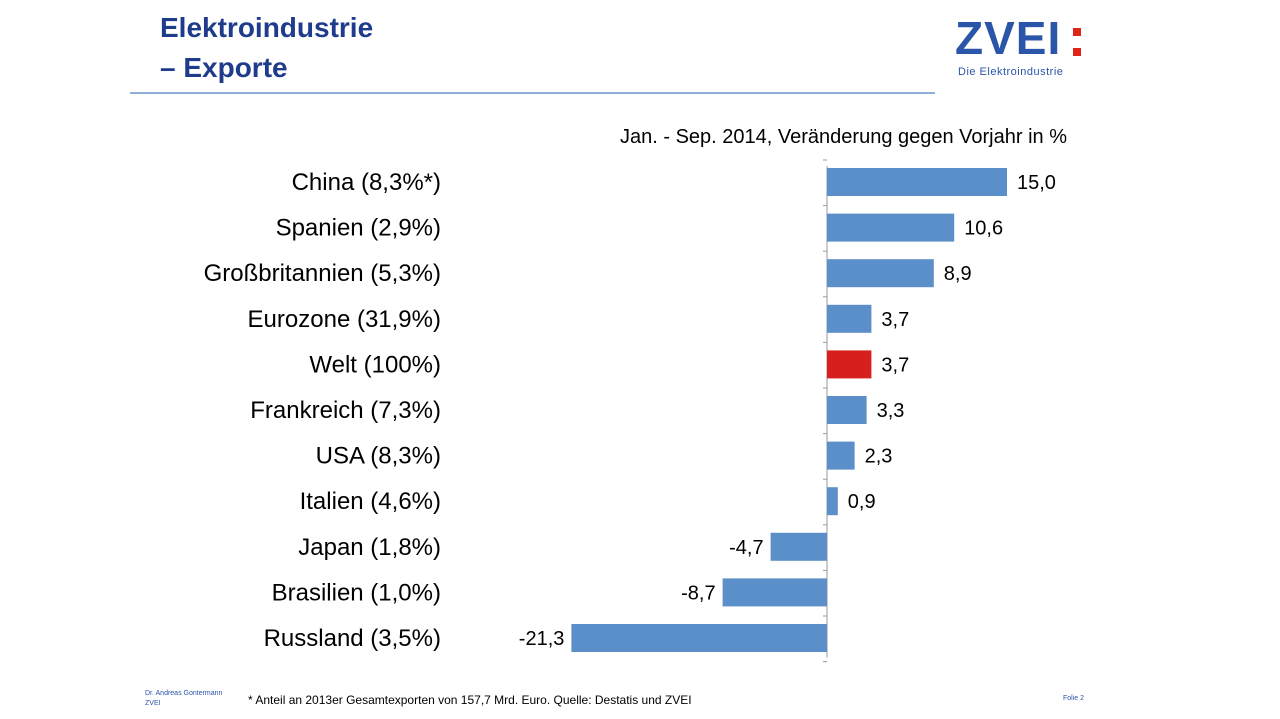  What do you see at coordinates (266, 48) in the screenshot?
I see `slide-title: Elektroindustrie – Exporte` at bounding box center [266, 48].